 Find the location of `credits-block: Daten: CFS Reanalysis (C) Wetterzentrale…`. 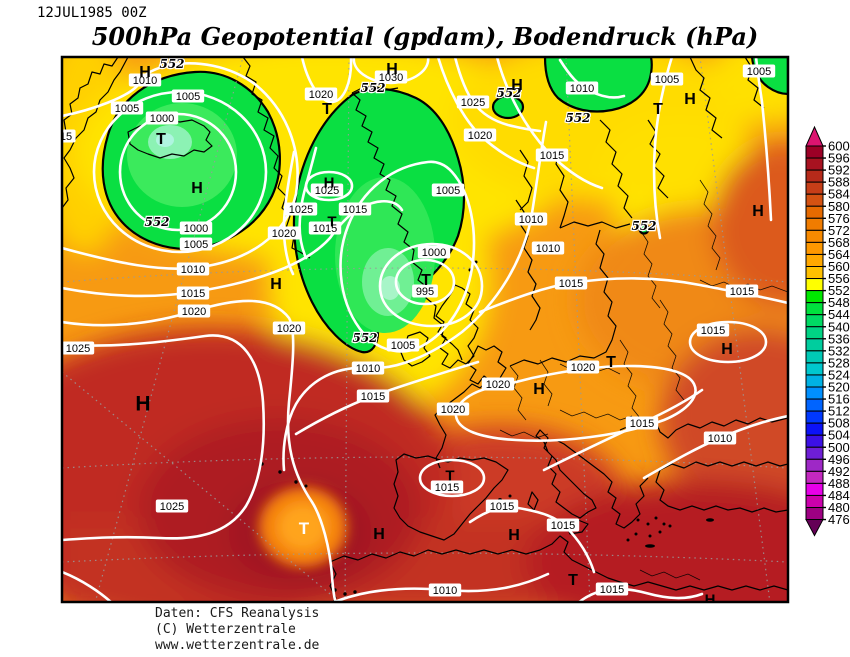

credits-block: Daten: CFS Reanalysis (C) Wetterzentrale… is located at coordinates (237, 630).